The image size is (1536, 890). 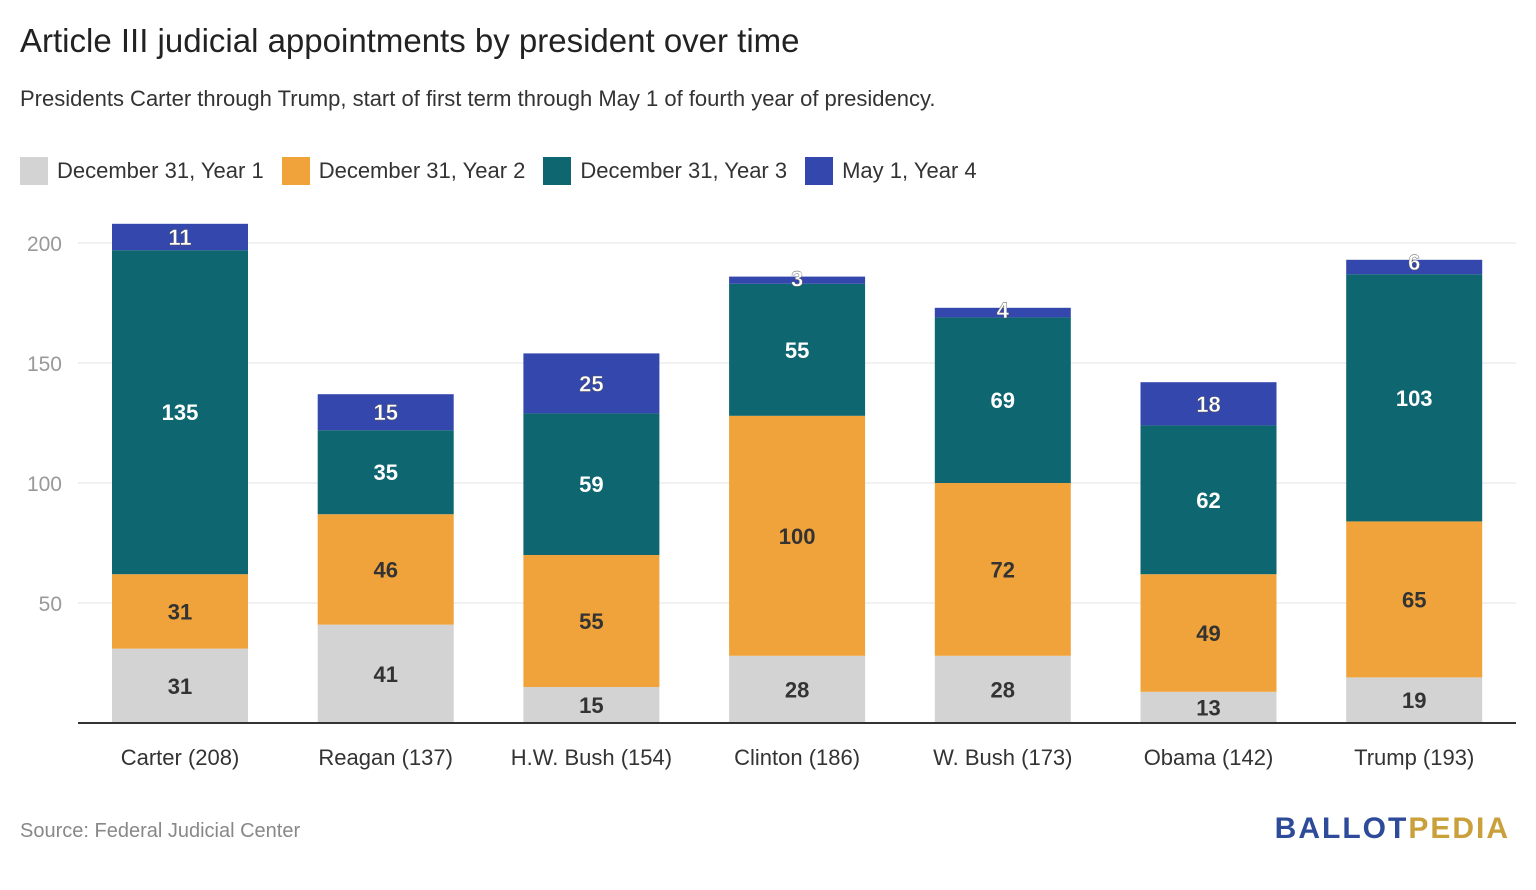 What do you see at coordinates (44, 244) in the screenshot?
I see `y-tick-label-200: 200` at bounding box center [44, 244].